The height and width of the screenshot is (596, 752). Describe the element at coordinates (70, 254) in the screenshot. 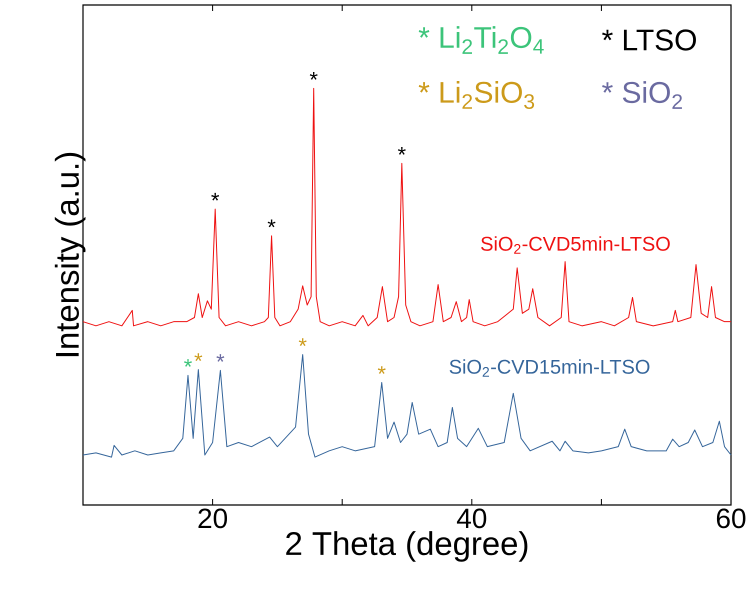

I see `y-axis-title: Intensity (a.u.)` at that location.